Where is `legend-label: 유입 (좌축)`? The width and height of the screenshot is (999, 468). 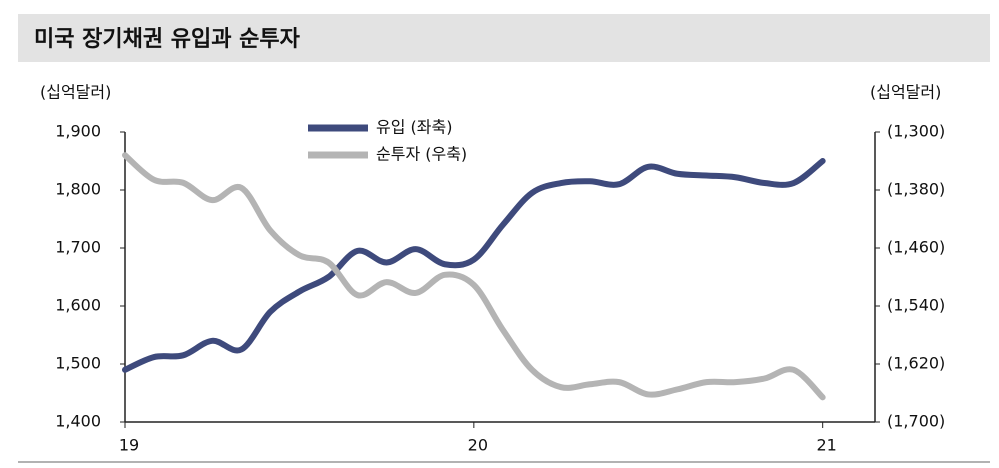 legend-label: 유입 (좌축) is located at coordinates (414, 127).